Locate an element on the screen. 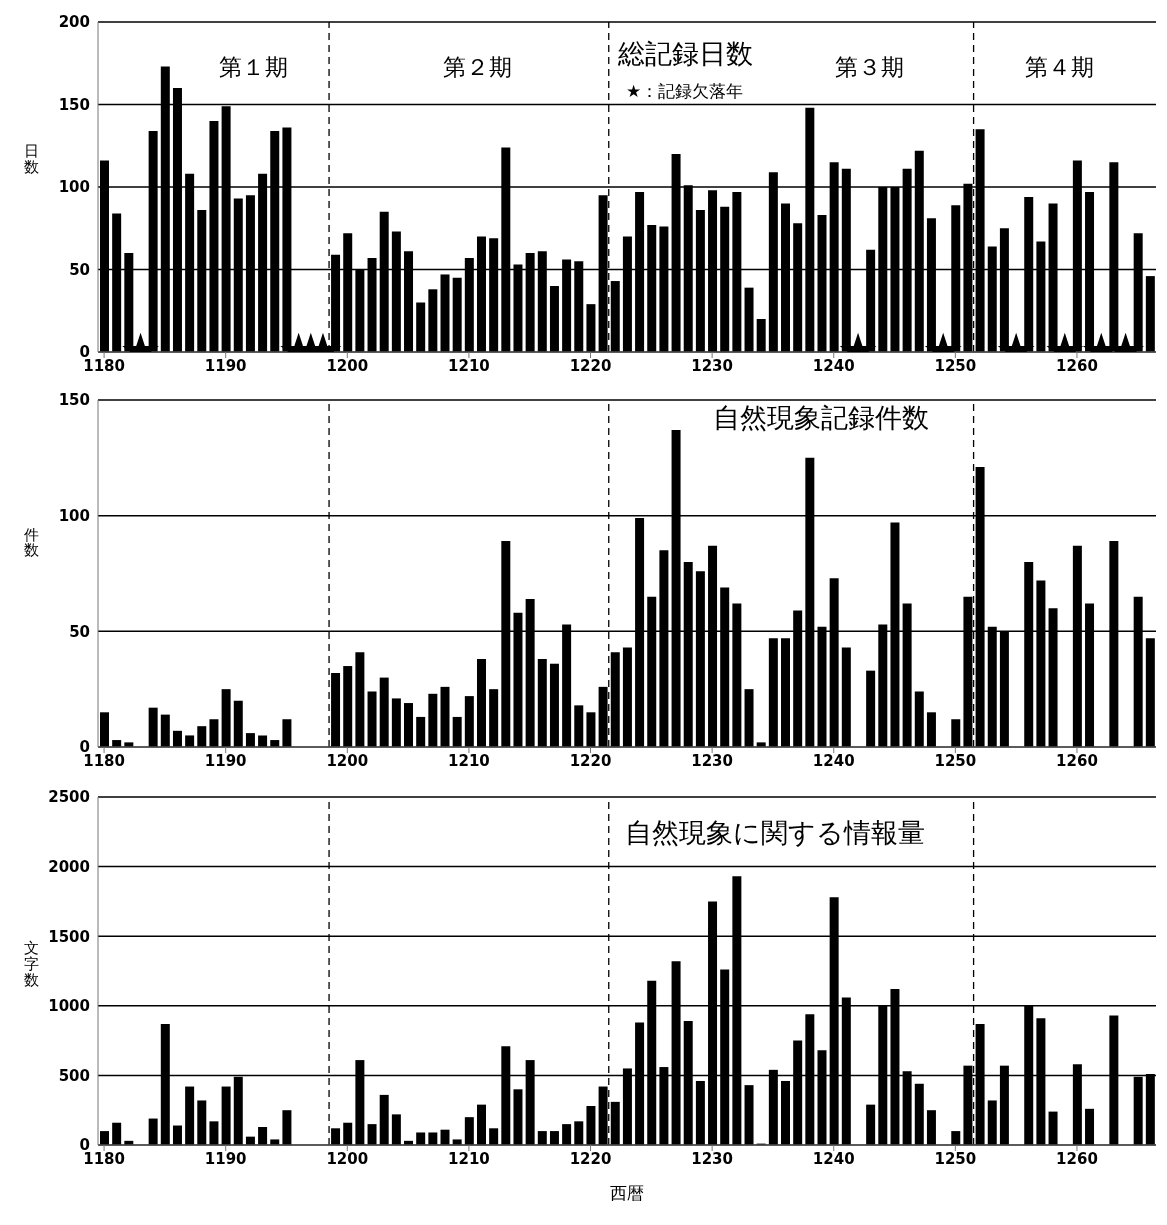  annotation: 第１期 is located at coordinates (253, 67).